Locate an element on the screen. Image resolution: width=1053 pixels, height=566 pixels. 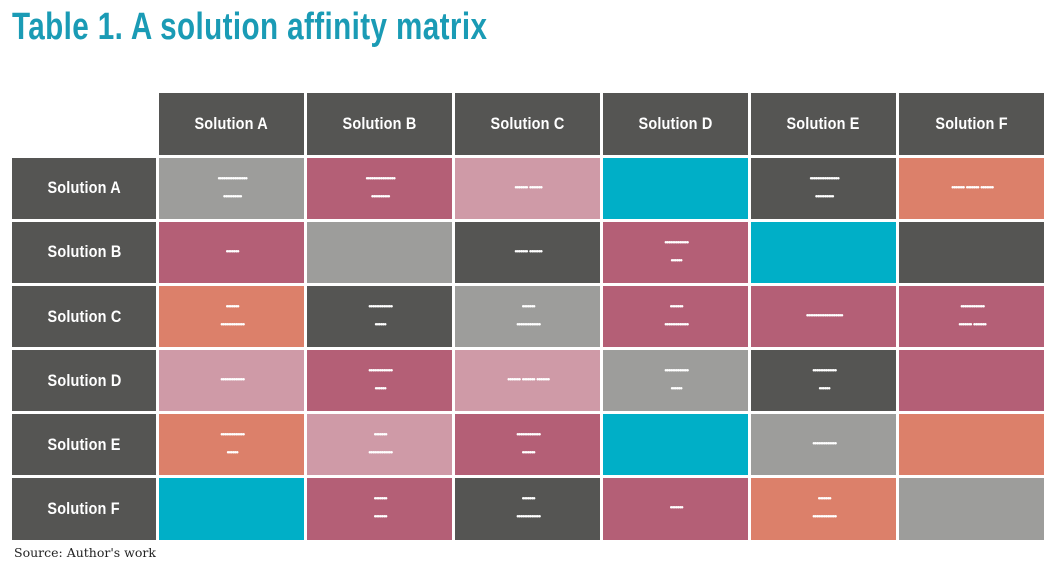
column-header-label: Solution E is located at coordinates (823, 123).